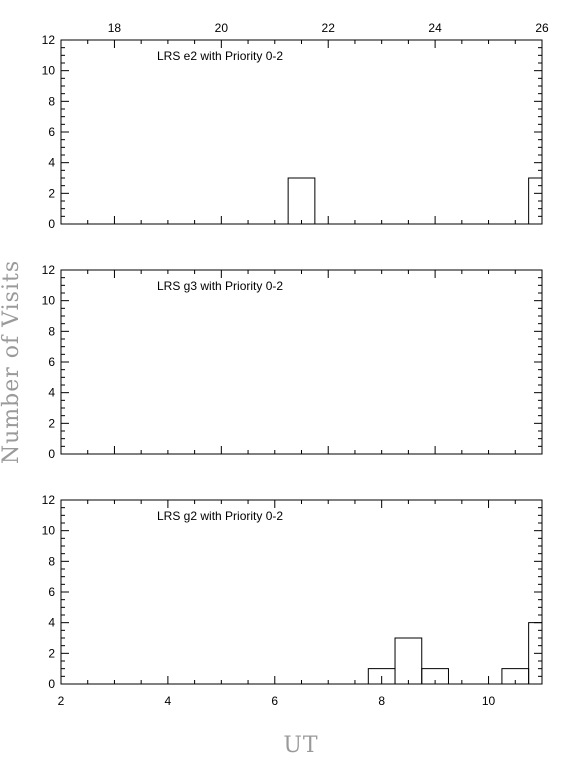  I want to click on x-tick-label: 6, so click(274, 701).